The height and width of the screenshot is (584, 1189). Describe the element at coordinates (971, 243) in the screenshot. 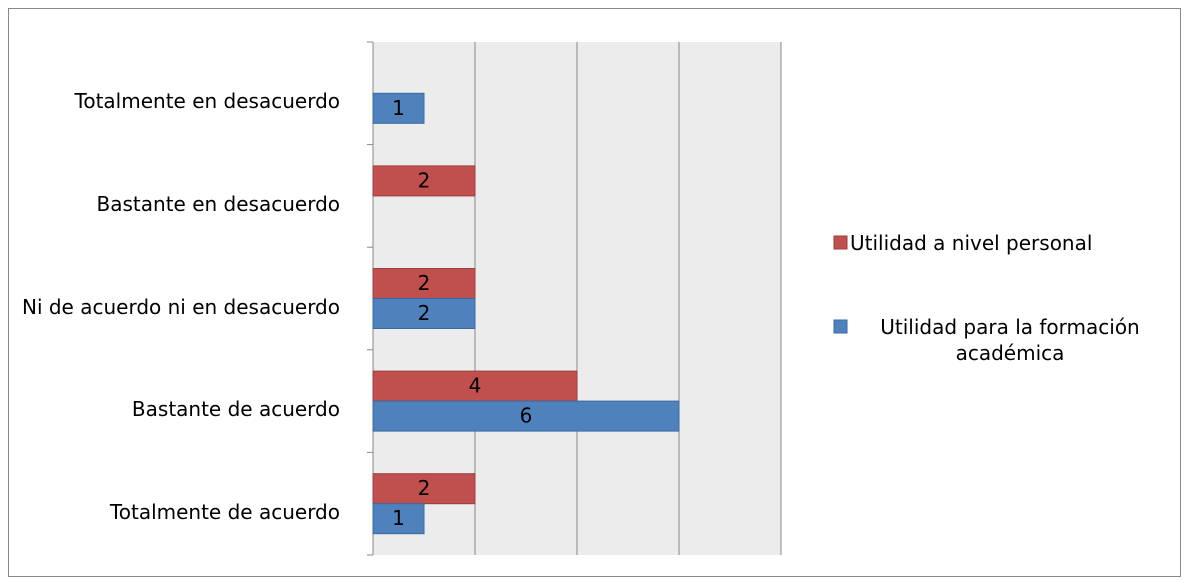

I see `legend-label: Utilidad a nivel personal` at that location.